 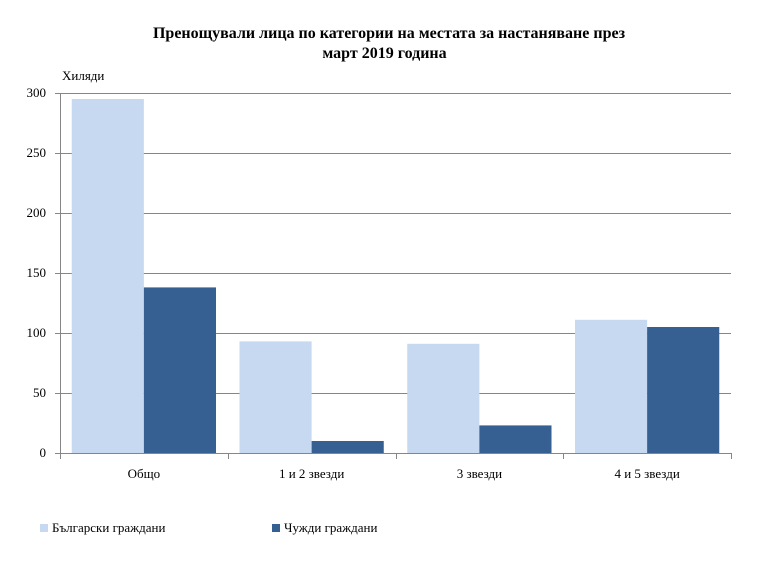 What do you see at coordinates (311, 473) in the screenshot?
I see `x-category-label: 1 и 2 звезди` at bounding box center [311, 473].